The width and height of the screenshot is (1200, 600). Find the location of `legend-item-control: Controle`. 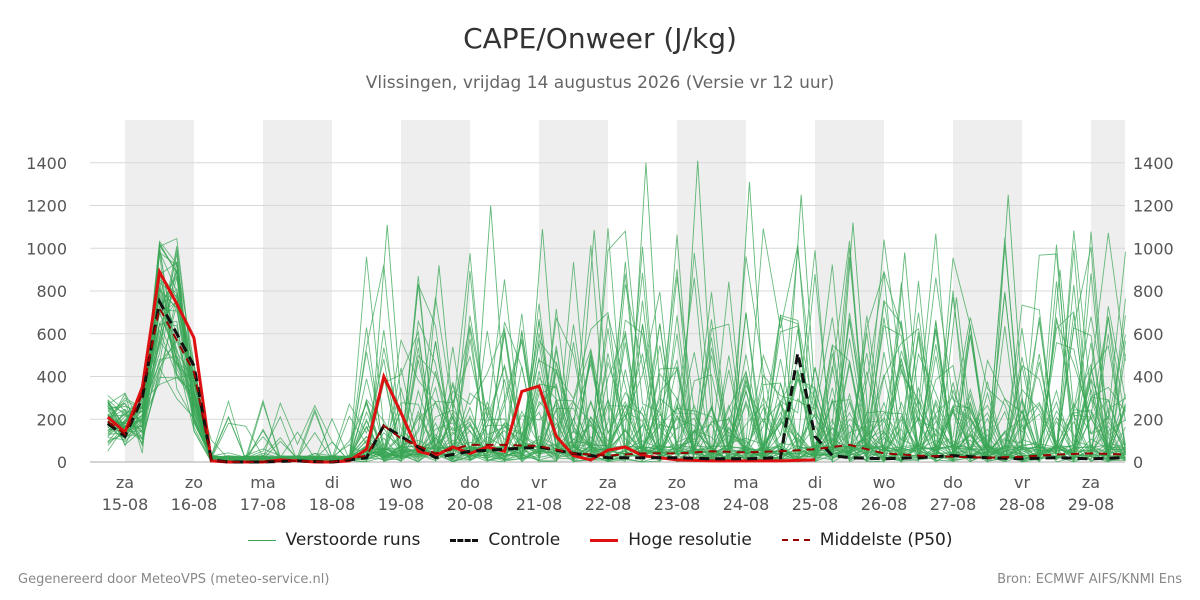

legend-item-control: Controle is located at coordinates (505, 540).